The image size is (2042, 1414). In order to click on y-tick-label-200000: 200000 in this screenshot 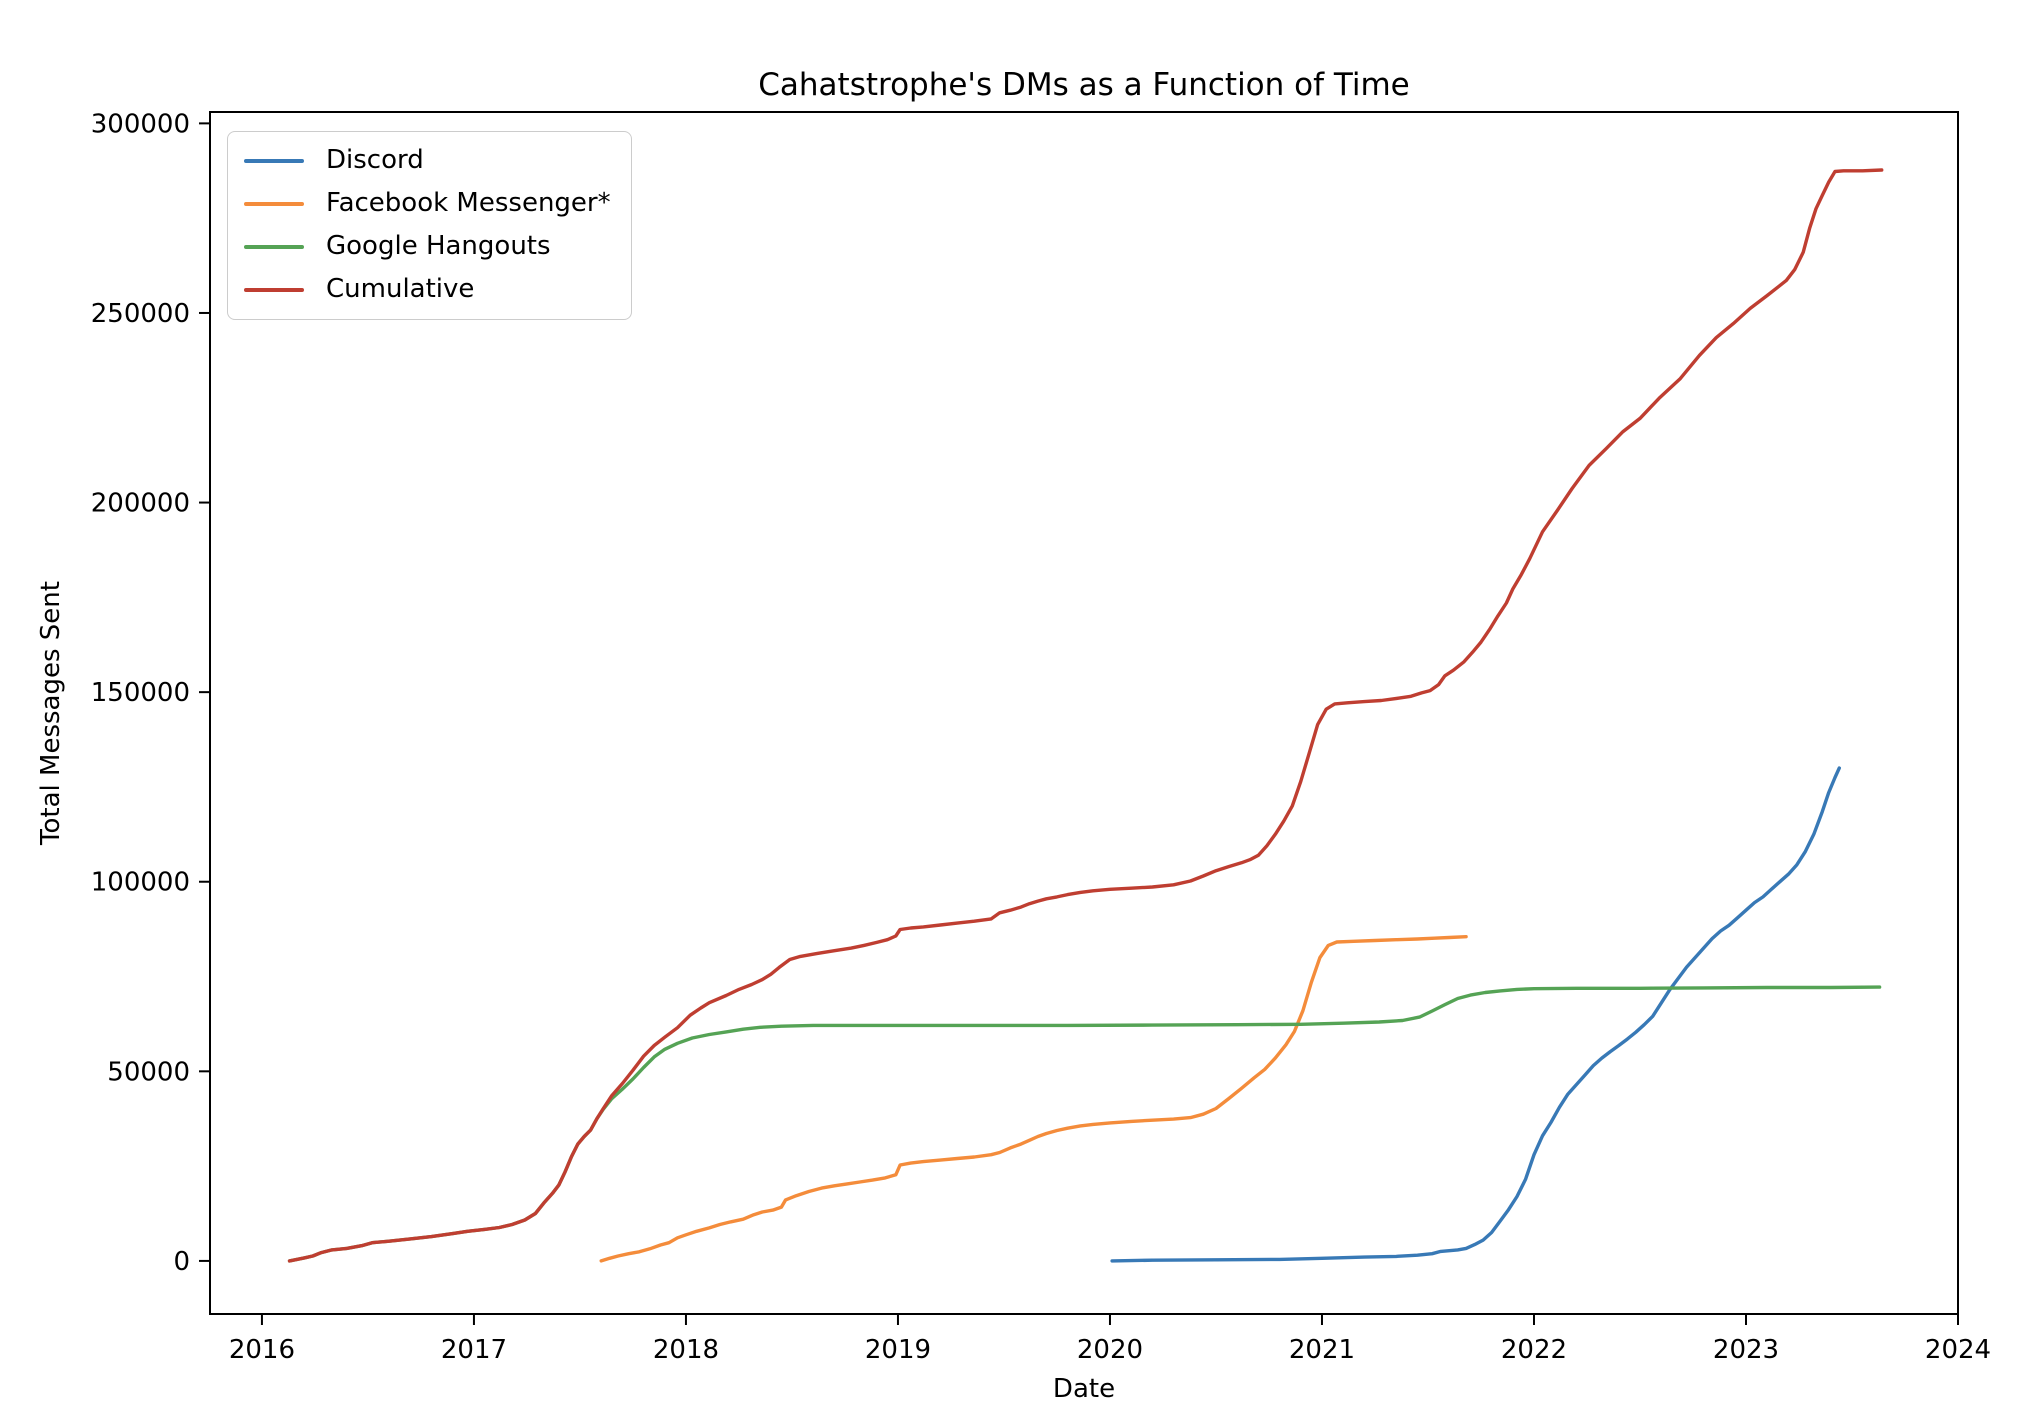, I will do `click(140, 504)`.